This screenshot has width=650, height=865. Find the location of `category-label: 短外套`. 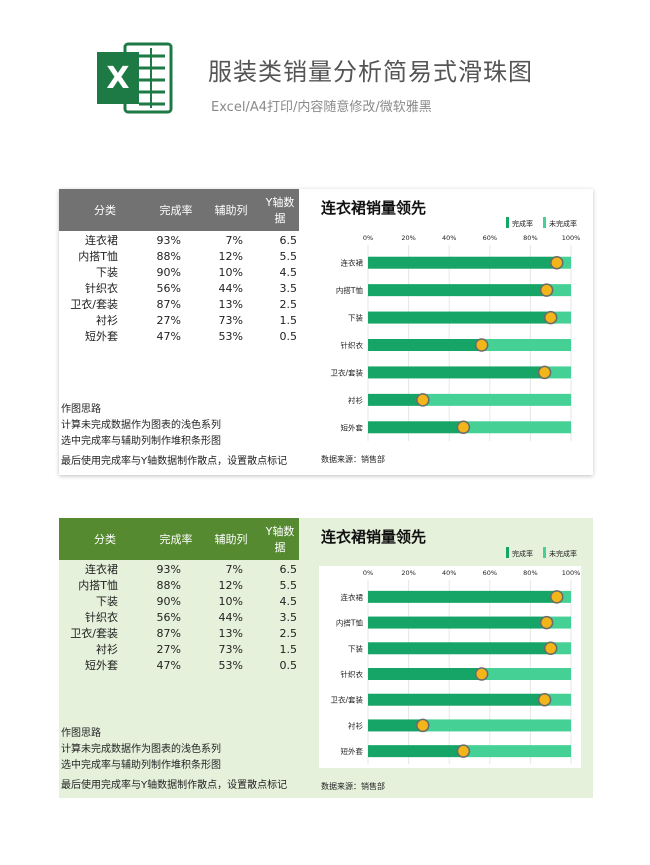

category-label: 短外套 is located at coordinates (352, 427).